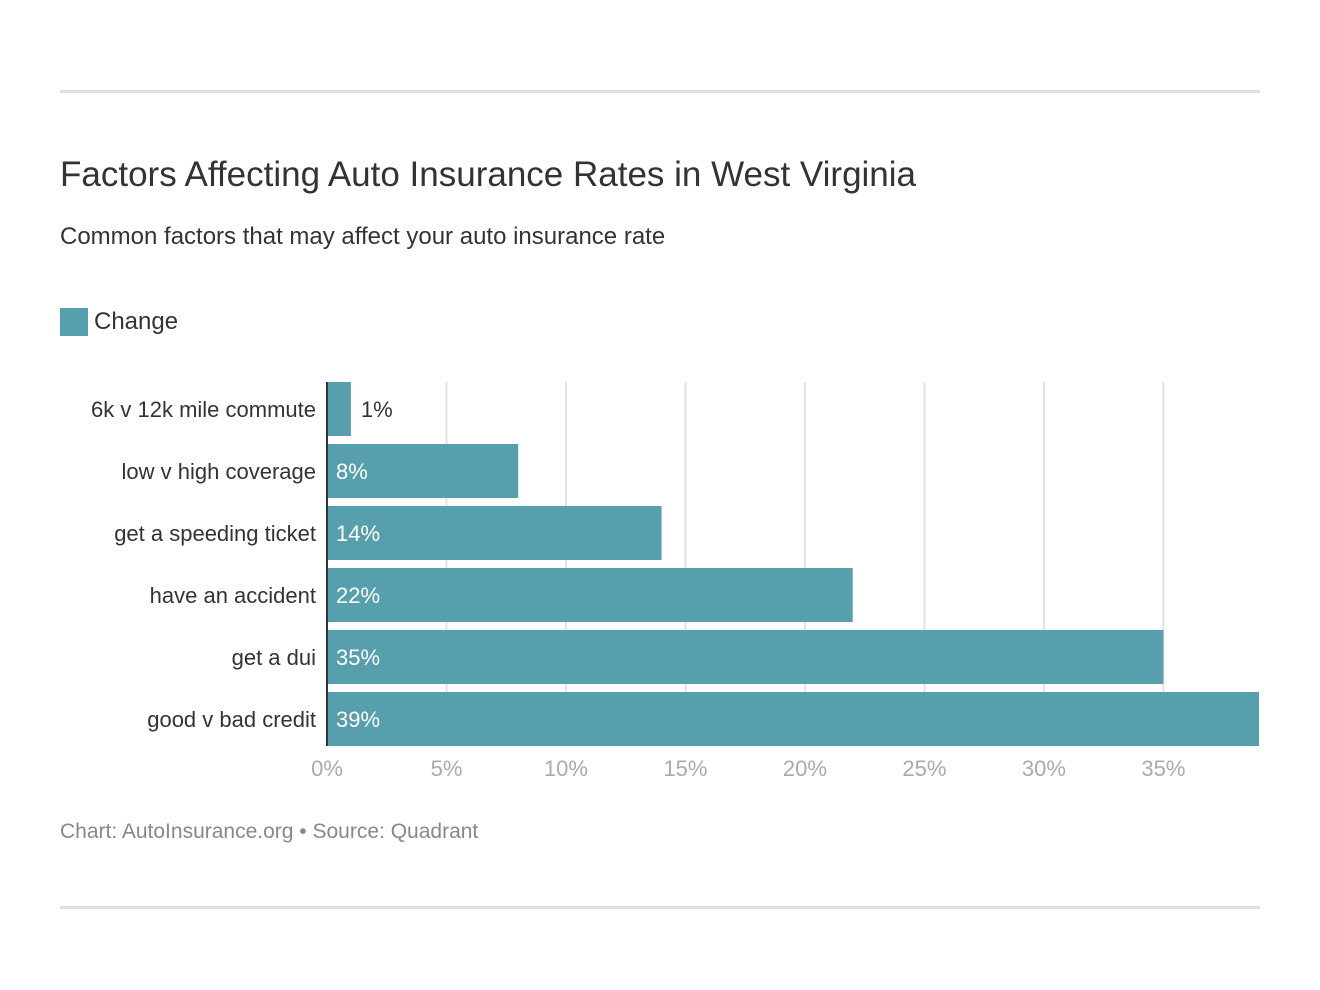 This screenshot has height=990, width=1320. Describe the element at coordinates (685, 768) in the screenshot. I see `x-tick-label: 15%` at that location.